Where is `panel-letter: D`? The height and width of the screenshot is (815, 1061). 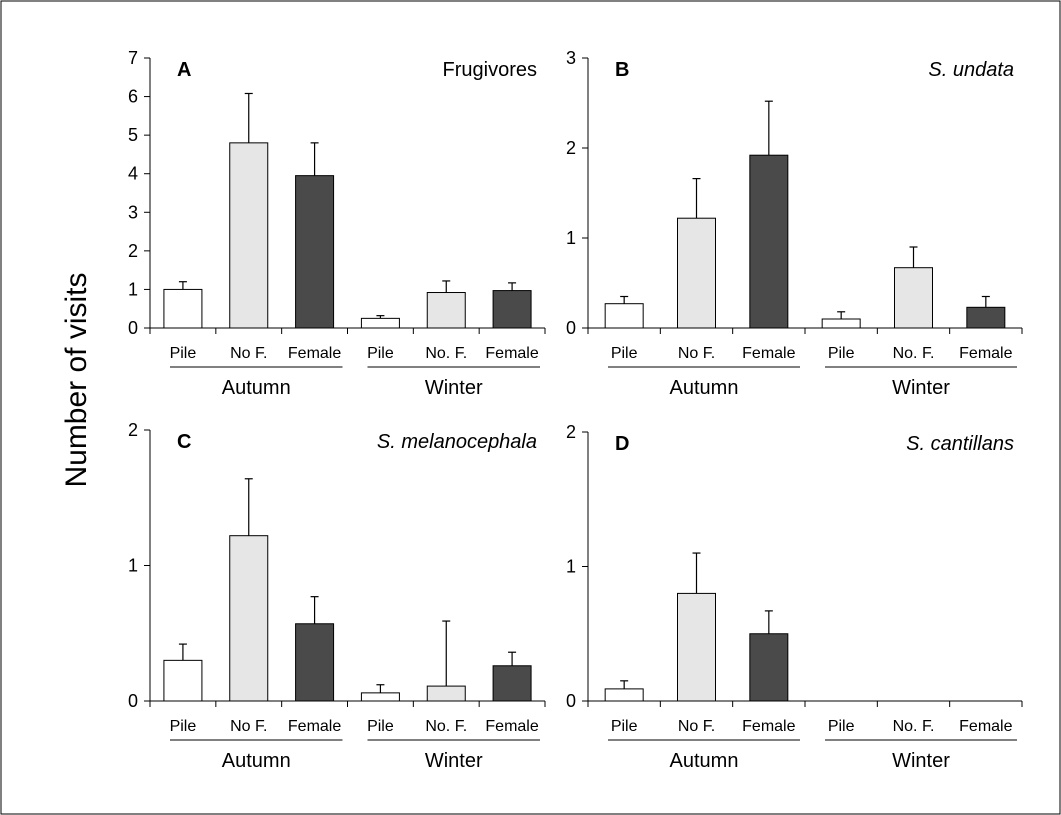 panel-letter: D is located at coordinates (622, 444).